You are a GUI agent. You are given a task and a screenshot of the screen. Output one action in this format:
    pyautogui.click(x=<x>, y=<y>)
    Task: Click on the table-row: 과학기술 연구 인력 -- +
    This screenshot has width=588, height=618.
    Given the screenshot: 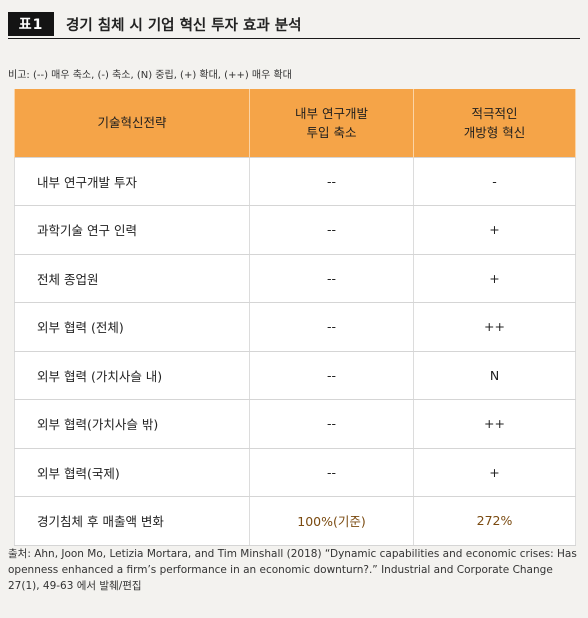 What is the action you would take?
    pyautogui.click(x=295, y=230)
    